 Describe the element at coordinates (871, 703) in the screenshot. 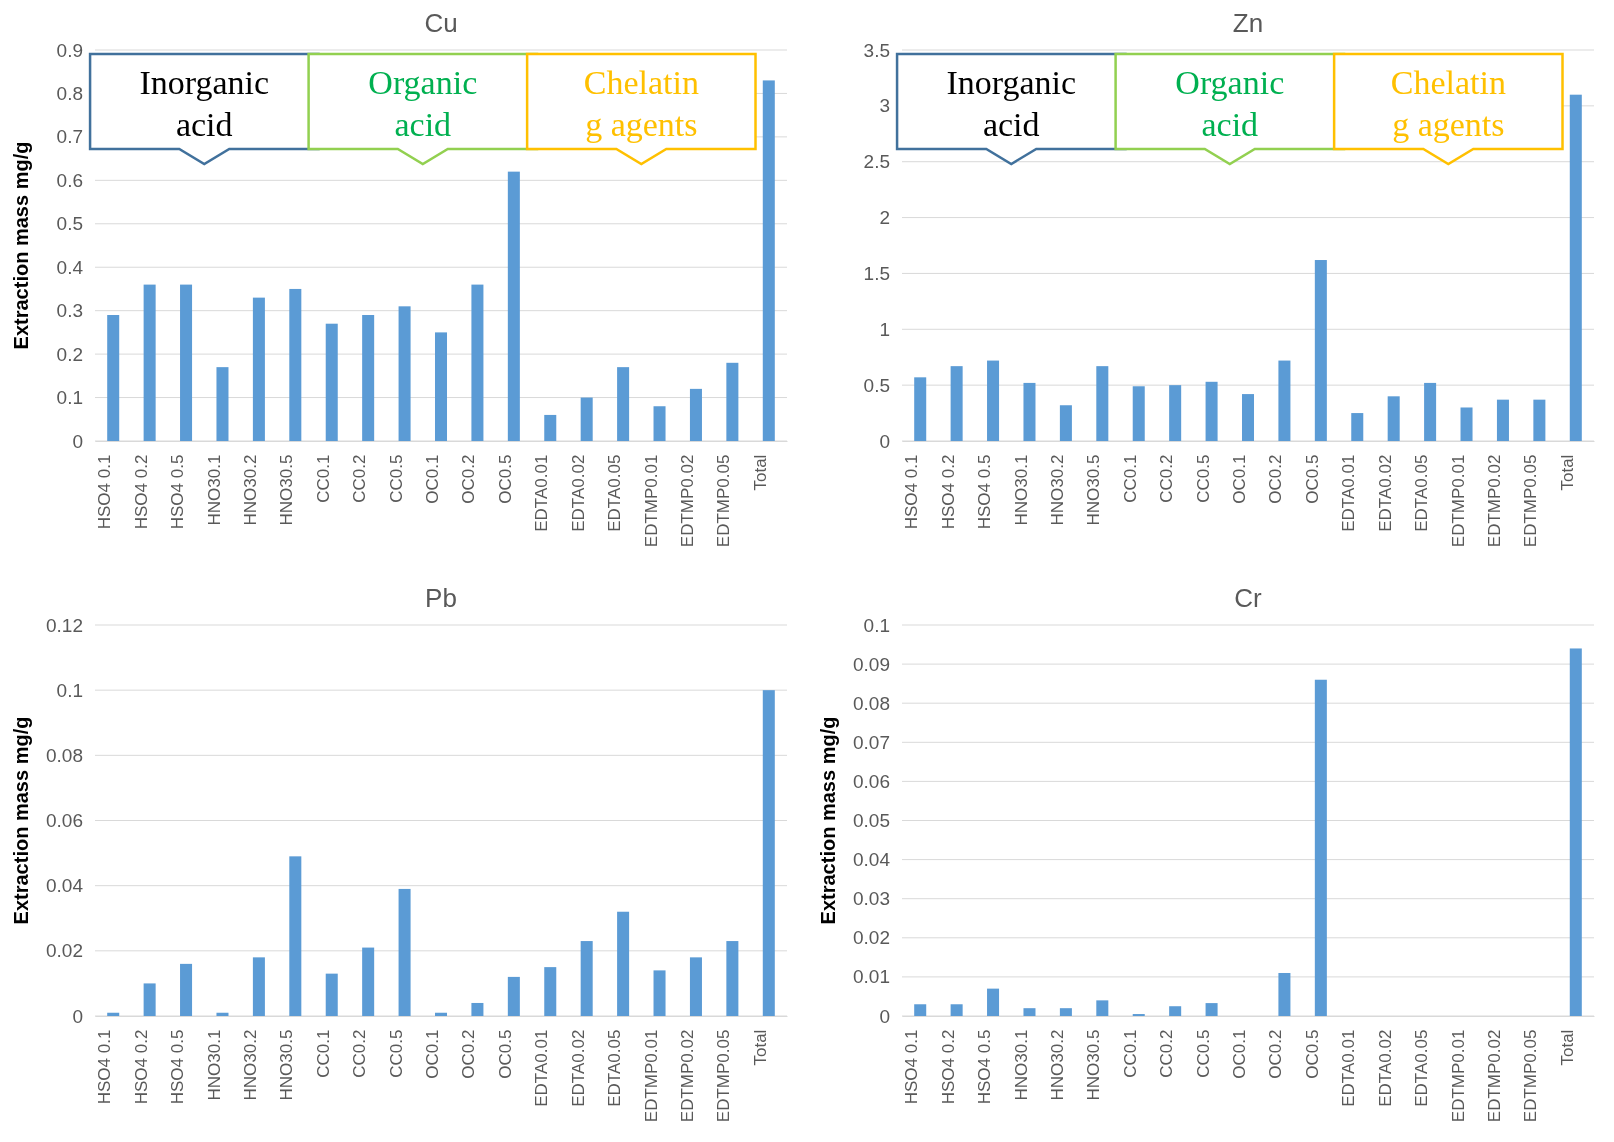

I see `y-tick-label: 0.08` at that location.